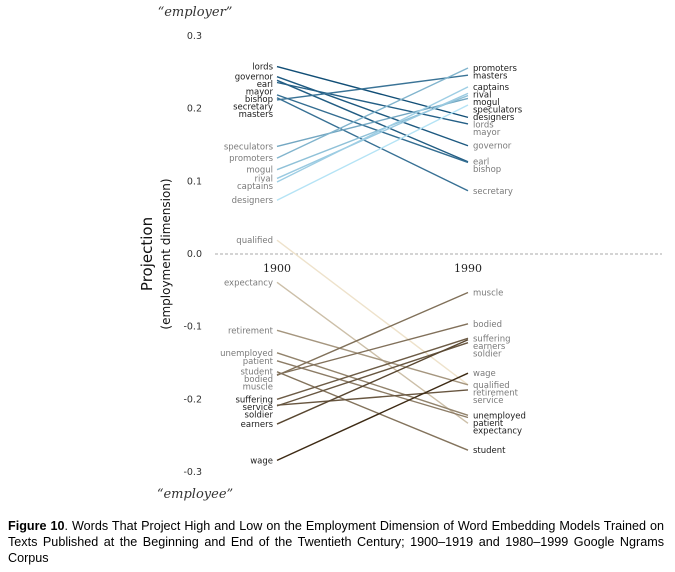 The image size is (675, 572). What do you see at coordinates (481, 163) in the screenshot?
I see `label-1990-earl: earl` at bounding box center [481, 163].